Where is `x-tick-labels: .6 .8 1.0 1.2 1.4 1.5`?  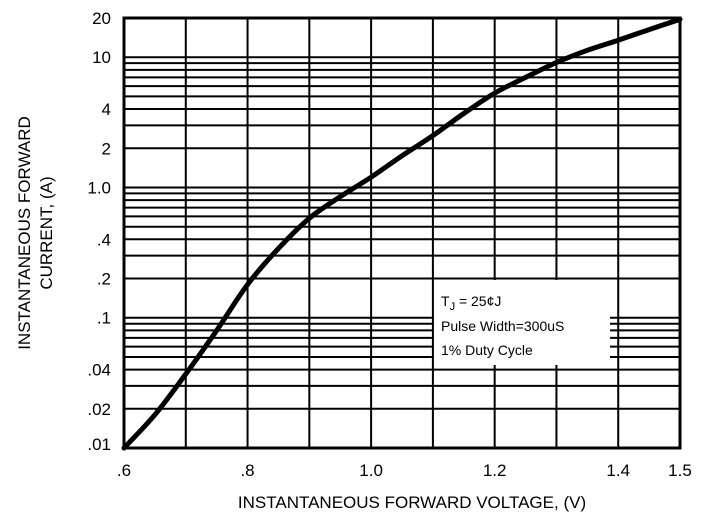
x-tick-labels: .6 .8 1.0 1.2 1.4 1.5 is located at coordinates (404, 470).